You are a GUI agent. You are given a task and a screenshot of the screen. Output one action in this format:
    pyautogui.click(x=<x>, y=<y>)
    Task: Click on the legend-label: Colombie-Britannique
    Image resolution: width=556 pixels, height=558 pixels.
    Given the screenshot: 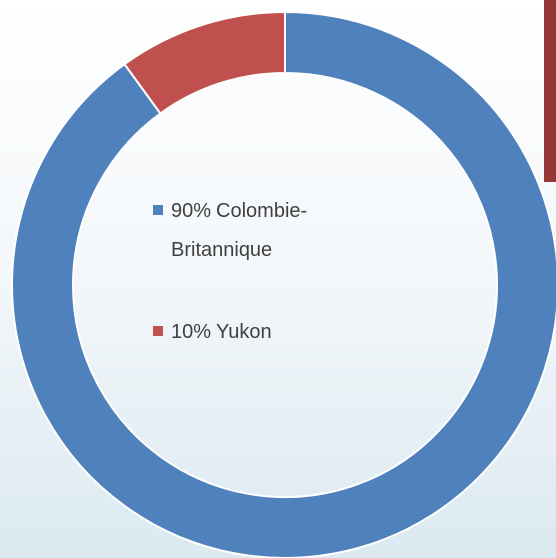 What is the action you would take?
    pyautogui.click(x=239, y=230)
    